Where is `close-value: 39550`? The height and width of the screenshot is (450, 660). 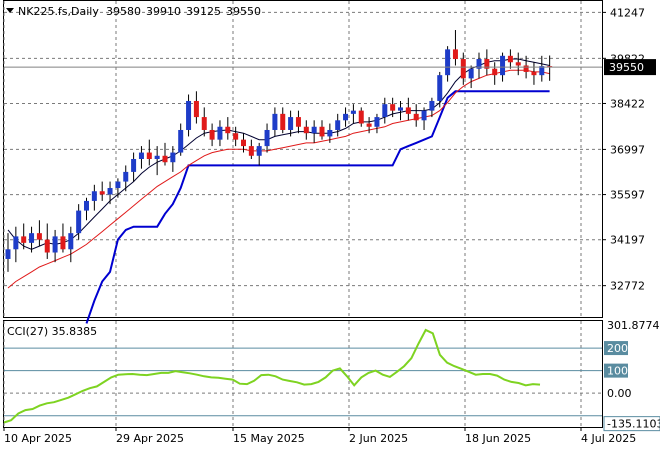 close-value: 39550 is located at coordinates (243, 11).